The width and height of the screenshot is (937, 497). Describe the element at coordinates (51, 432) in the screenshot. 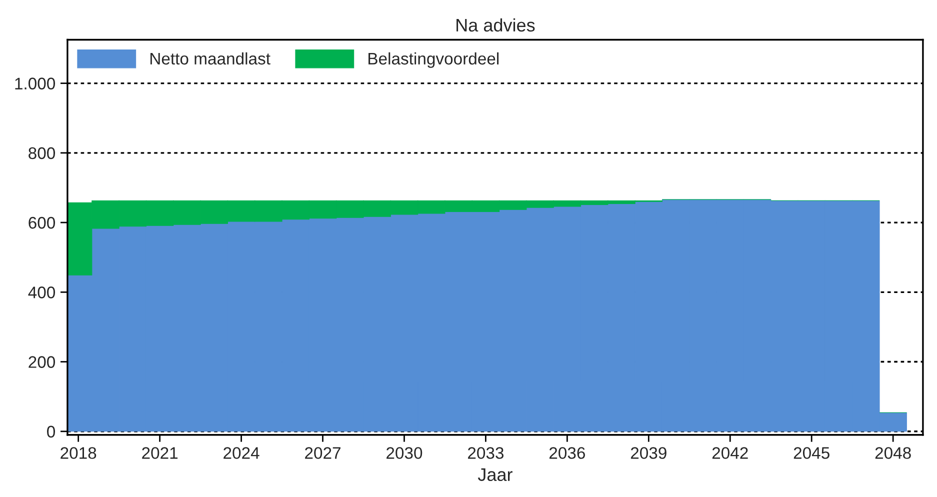

I see `y-tick-label: 0` at that location.